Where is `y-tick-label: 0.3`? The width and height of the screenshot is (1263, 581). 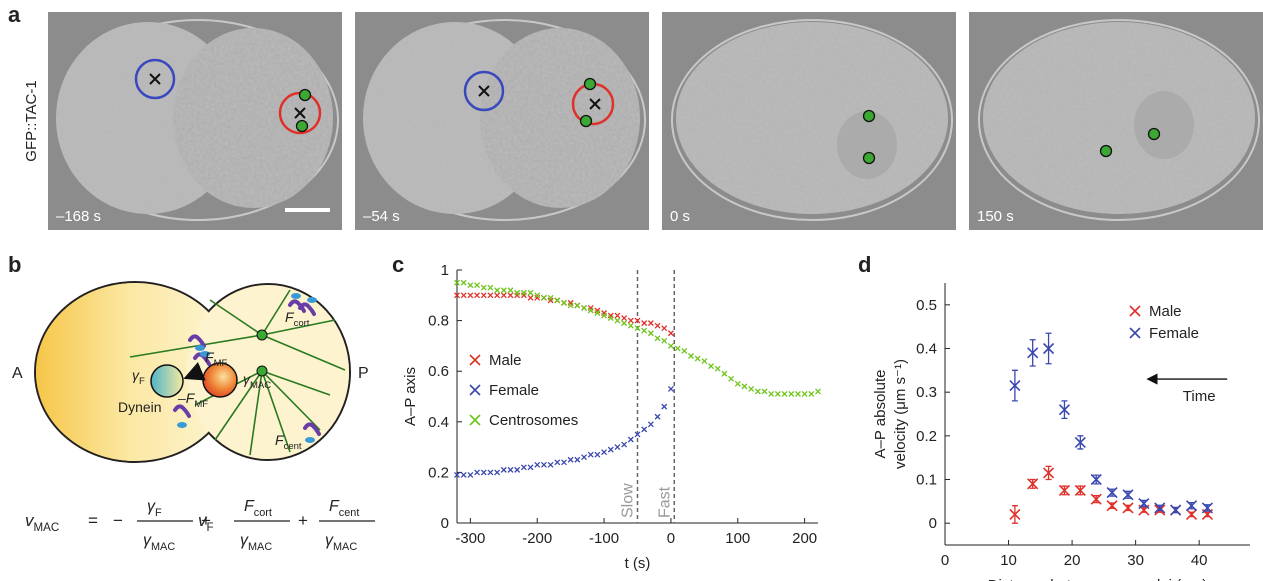
y-tick-label: 0.3 is located at coordinates (926, 392).